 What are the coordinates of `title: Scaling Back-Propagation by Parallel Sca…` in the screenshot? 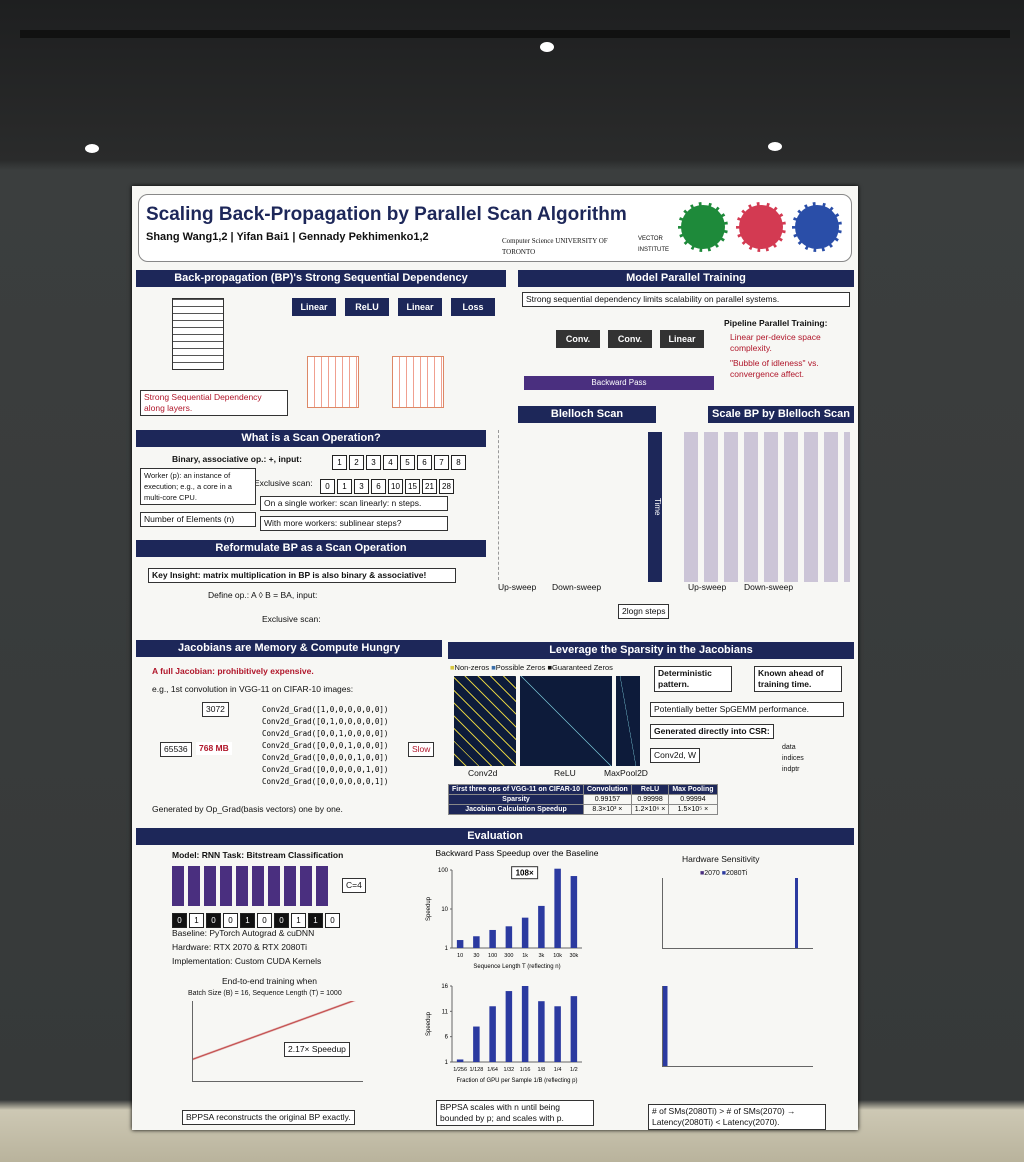 It's located at (386, 214).